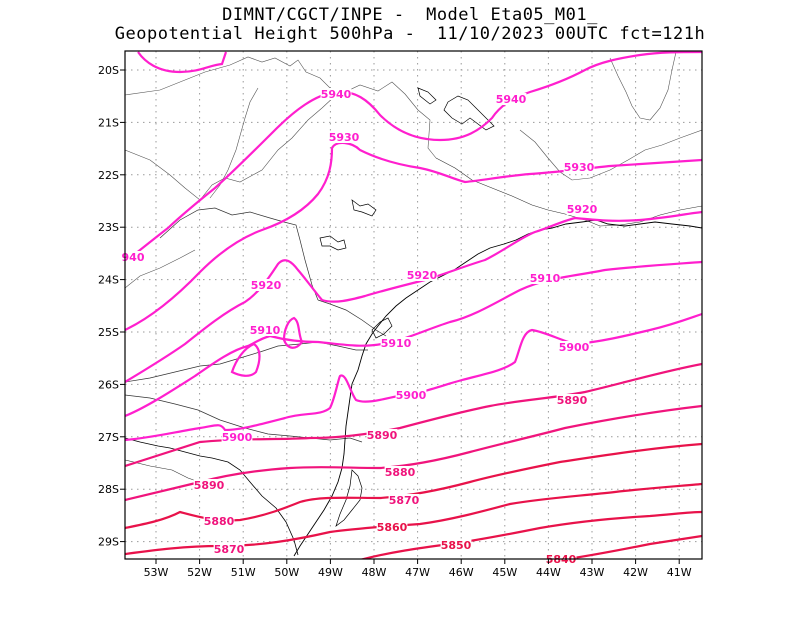 This screenshot has height=618, width=800. Describe the element at coordinates (286, 572) in the screenshot. I see `x-tick-label: 50W` at that location.